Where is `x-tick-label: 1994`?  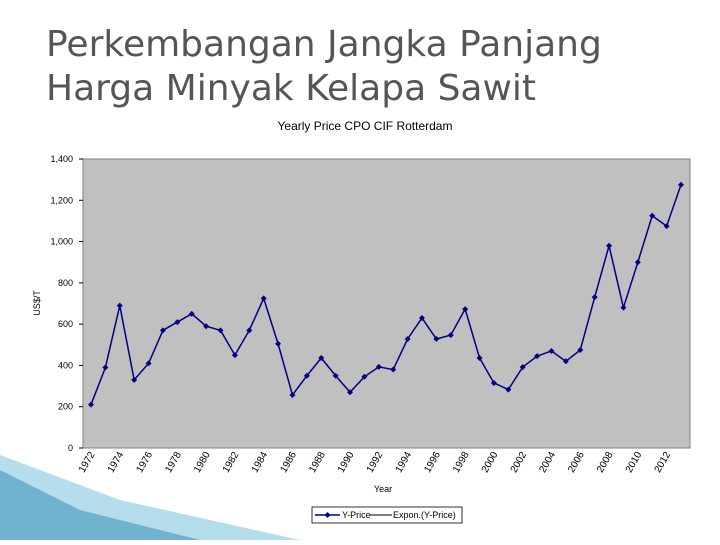 x-tick-label: 1994 is located at coordinates (404, 462).